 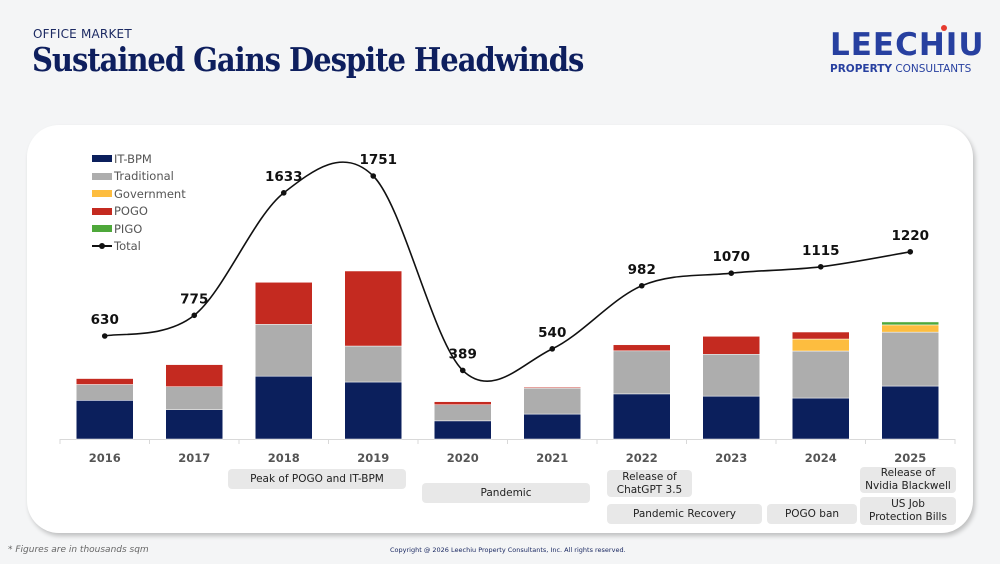 What do you see at coordinates (194, 458) in the screenshot?
I see `x-tick-label: 2017` at bounding box center [194, 458].